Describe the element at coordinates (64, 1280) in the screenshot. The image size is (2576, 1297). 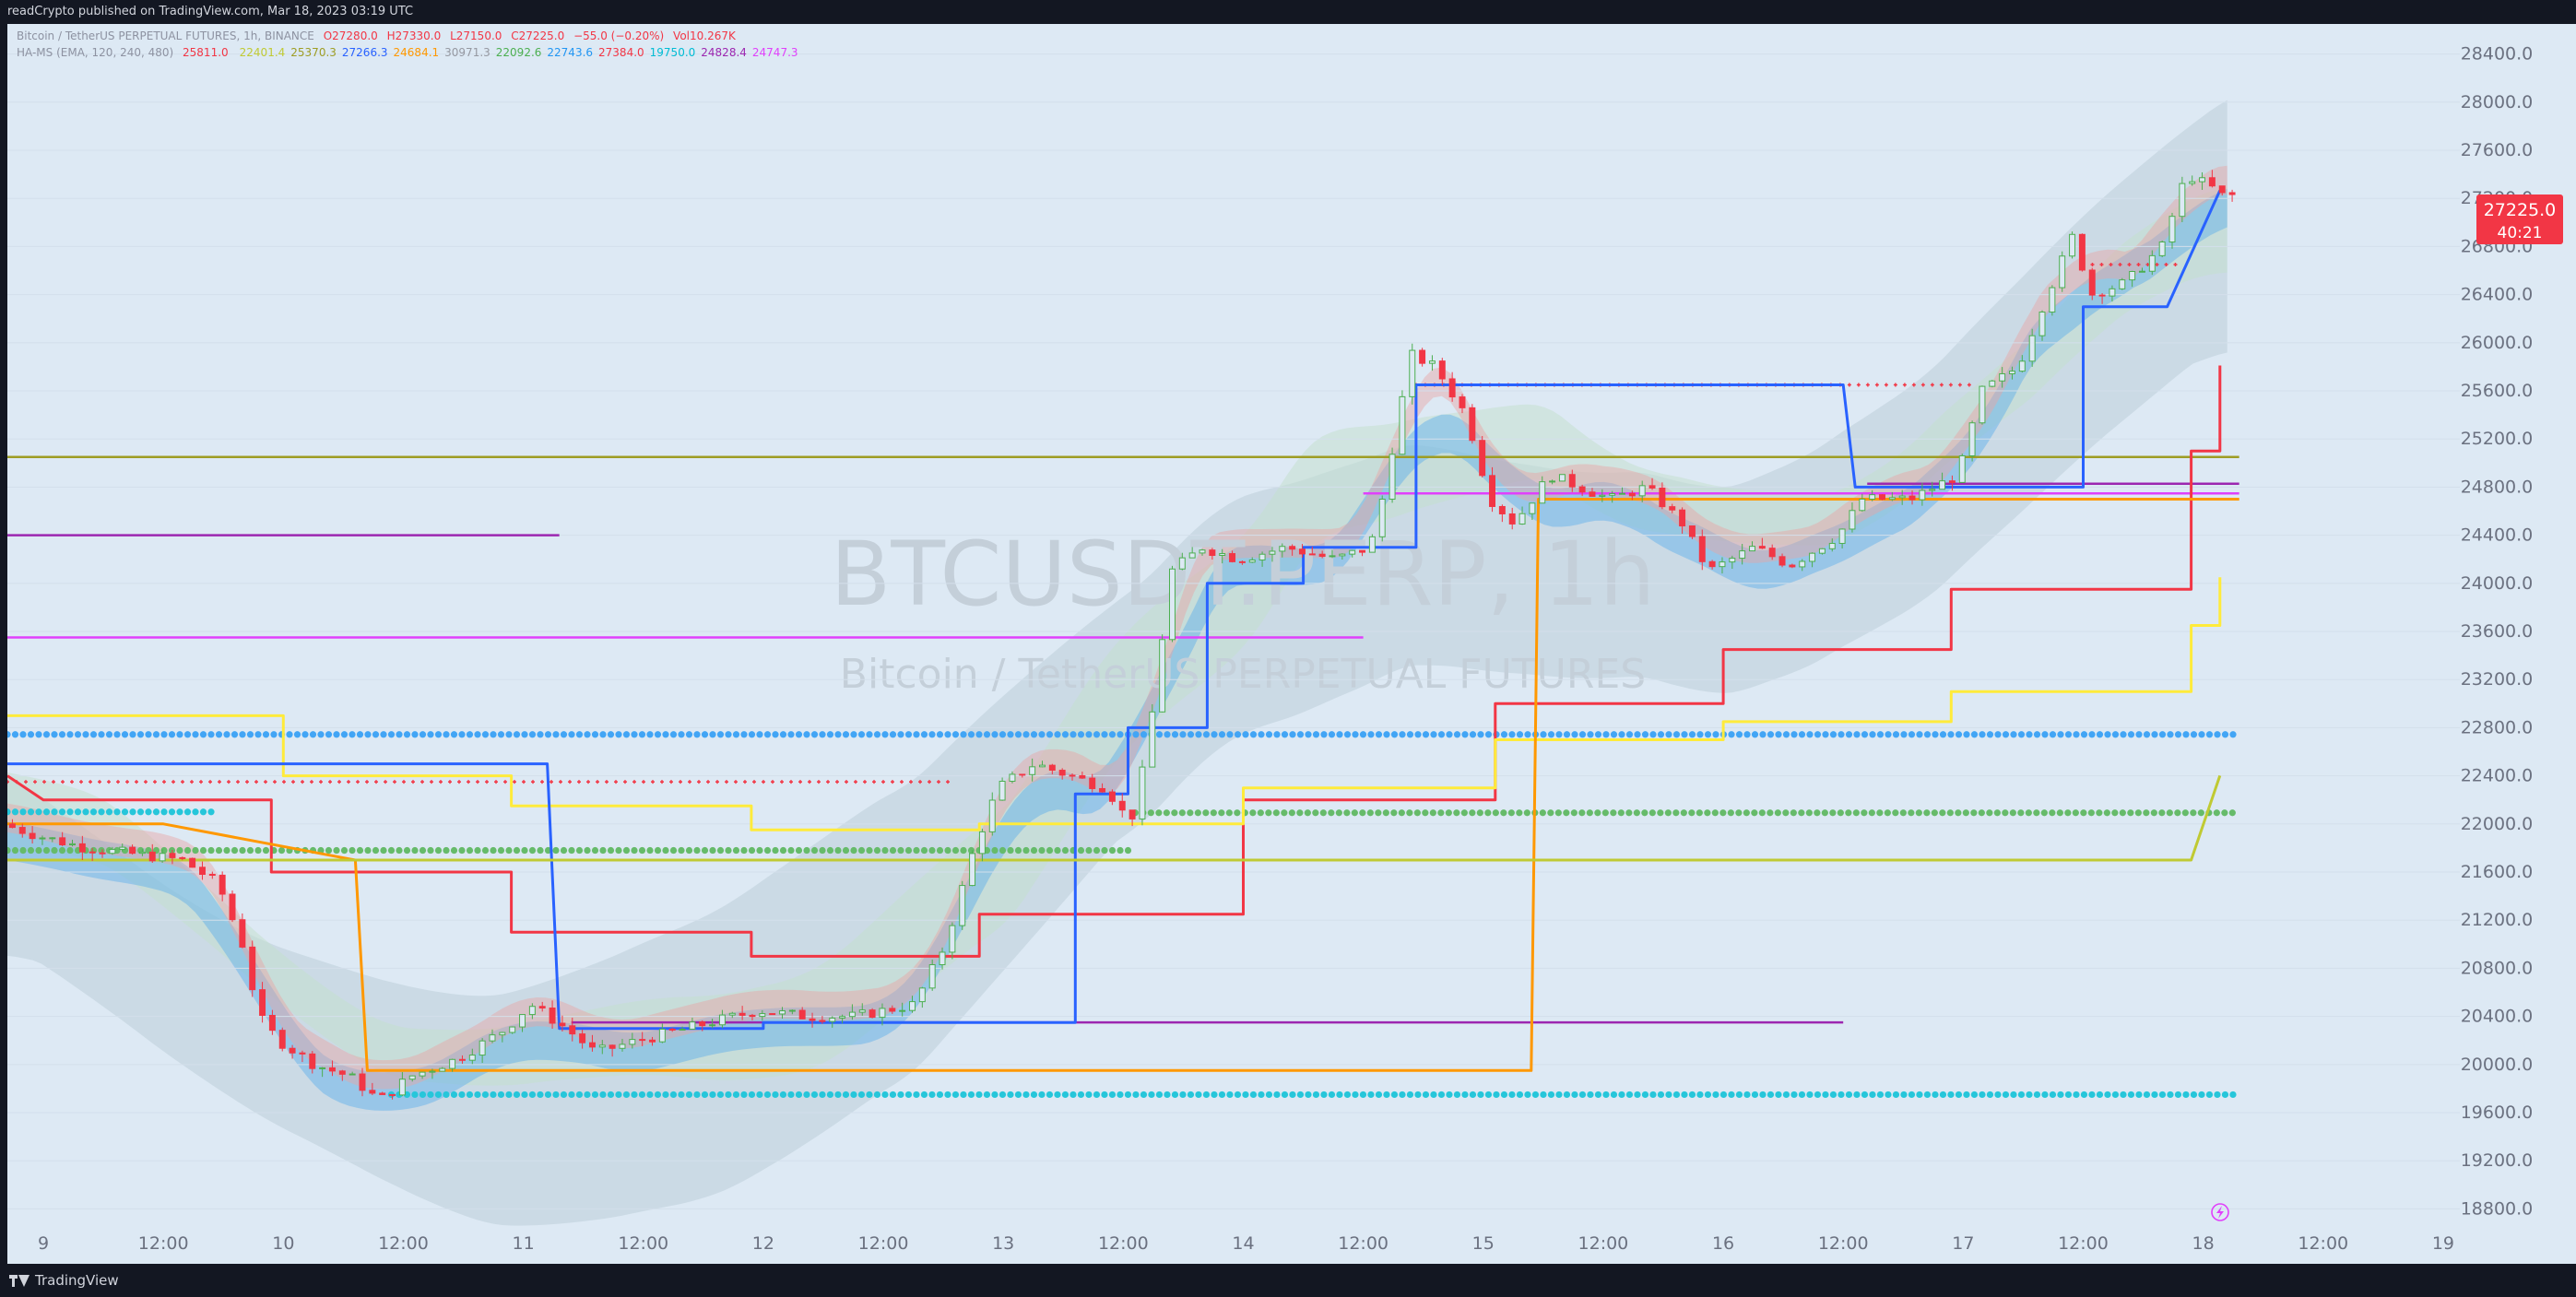
I see `tradingview-logo: TradingView` at that location.